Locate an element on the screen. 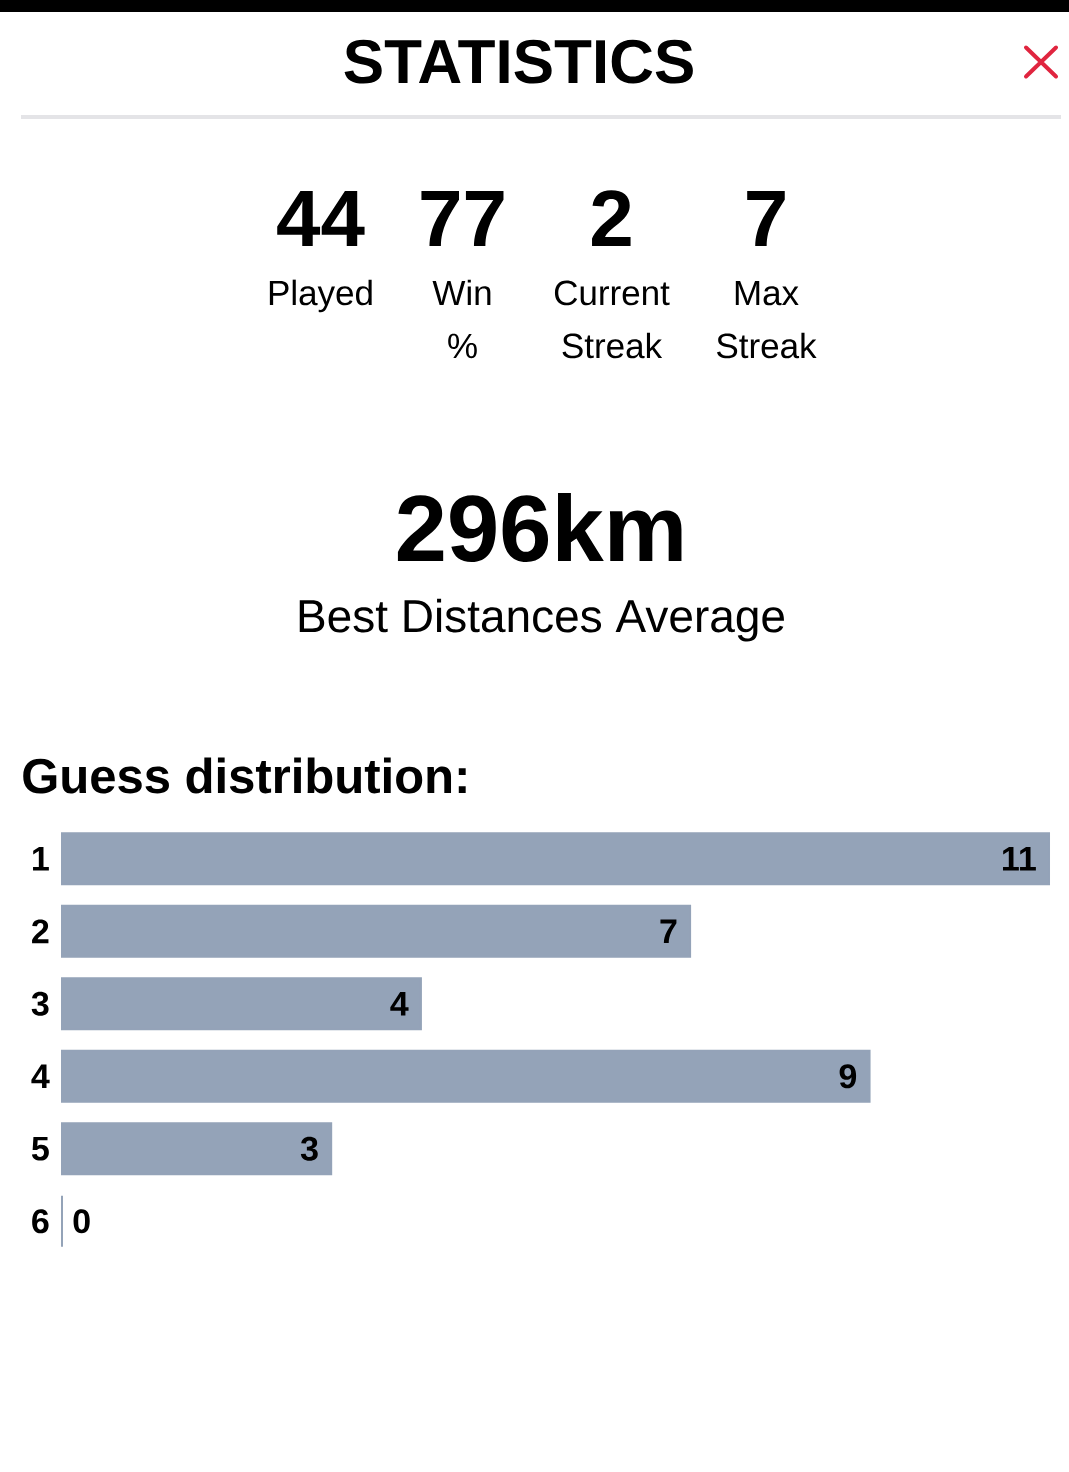  text: 77 is located at coordinates (462, 218).